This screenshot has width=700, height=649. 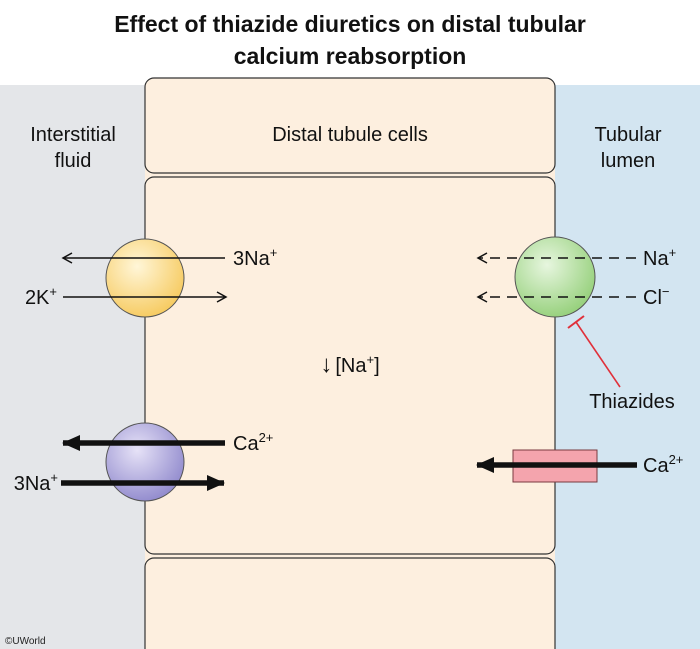 What do you see at coordinates (350, 135) in the screenshot?
I see `cells-label: Distal tubule cells` at bounding box center [350, 135].